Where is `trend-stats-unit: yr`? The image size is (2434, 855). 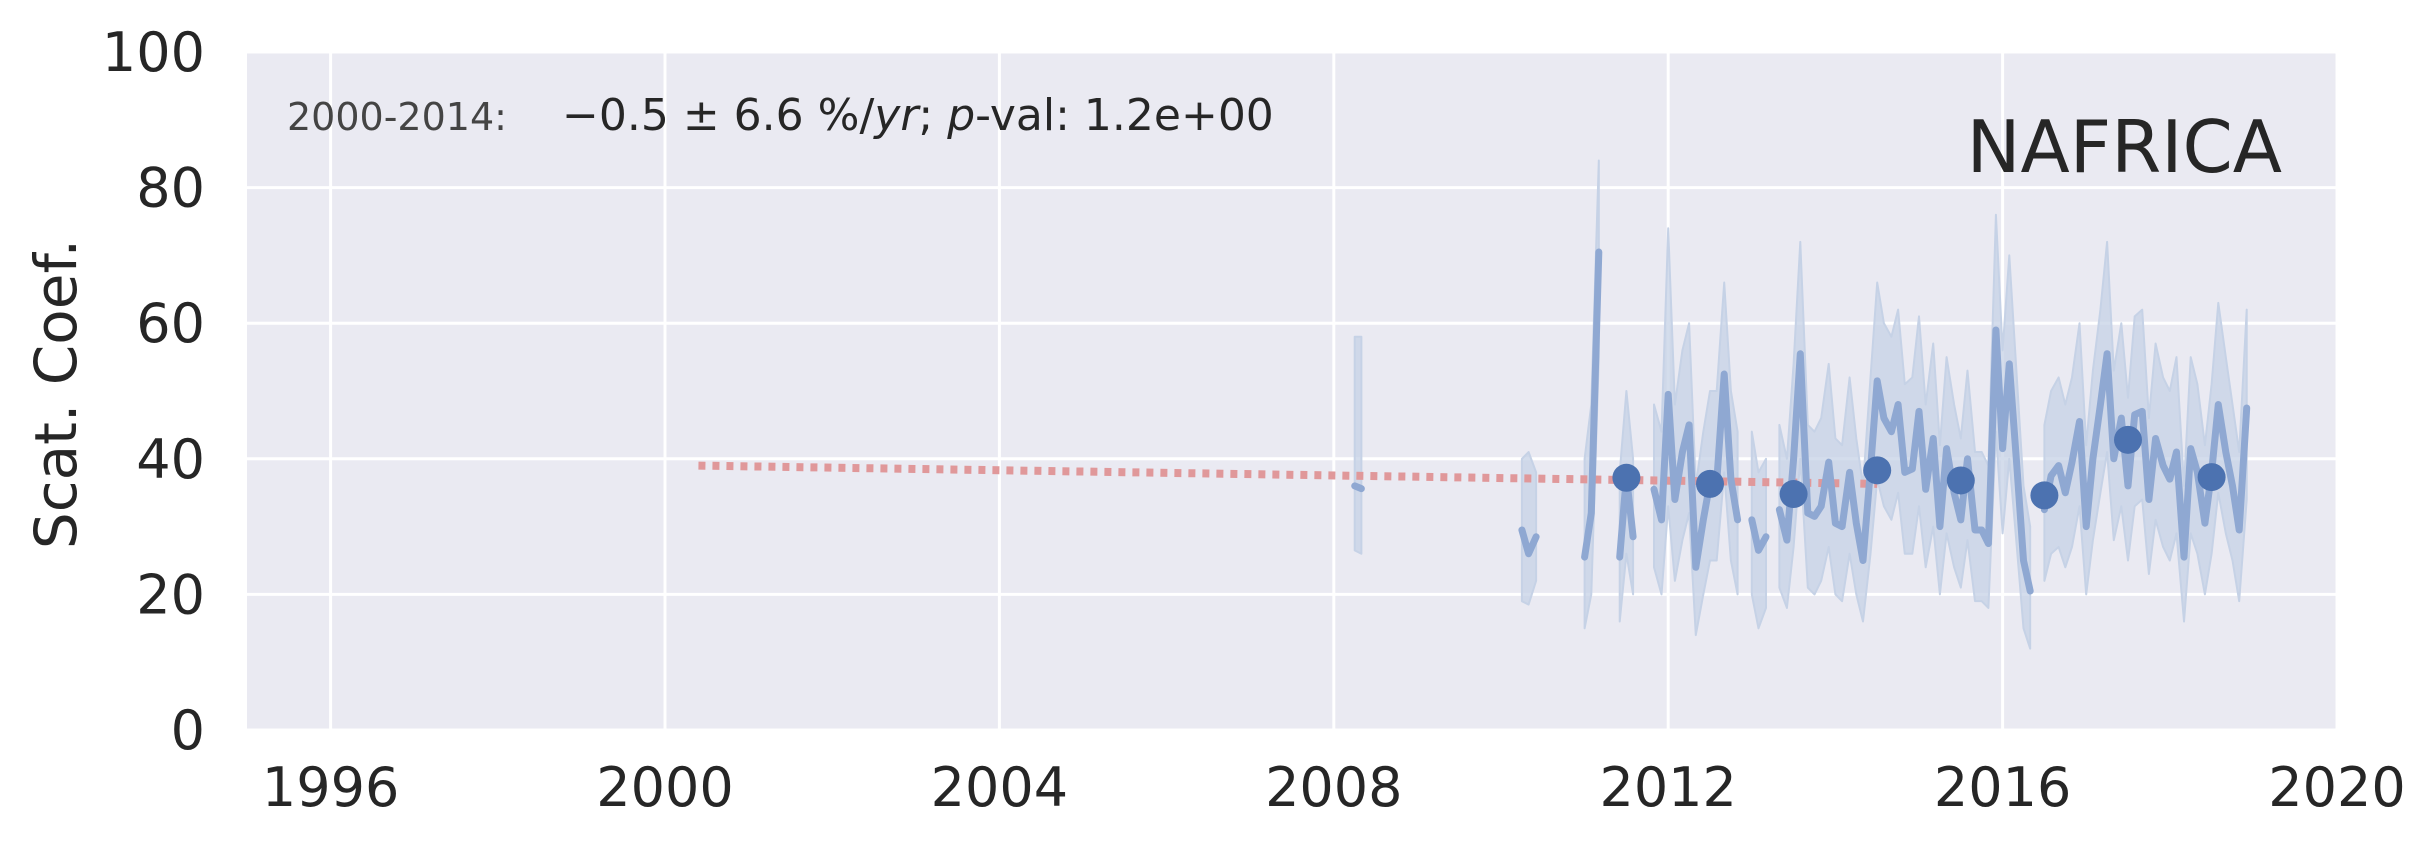 trend-stats-unit: yr is located at coordinates (896, 115).